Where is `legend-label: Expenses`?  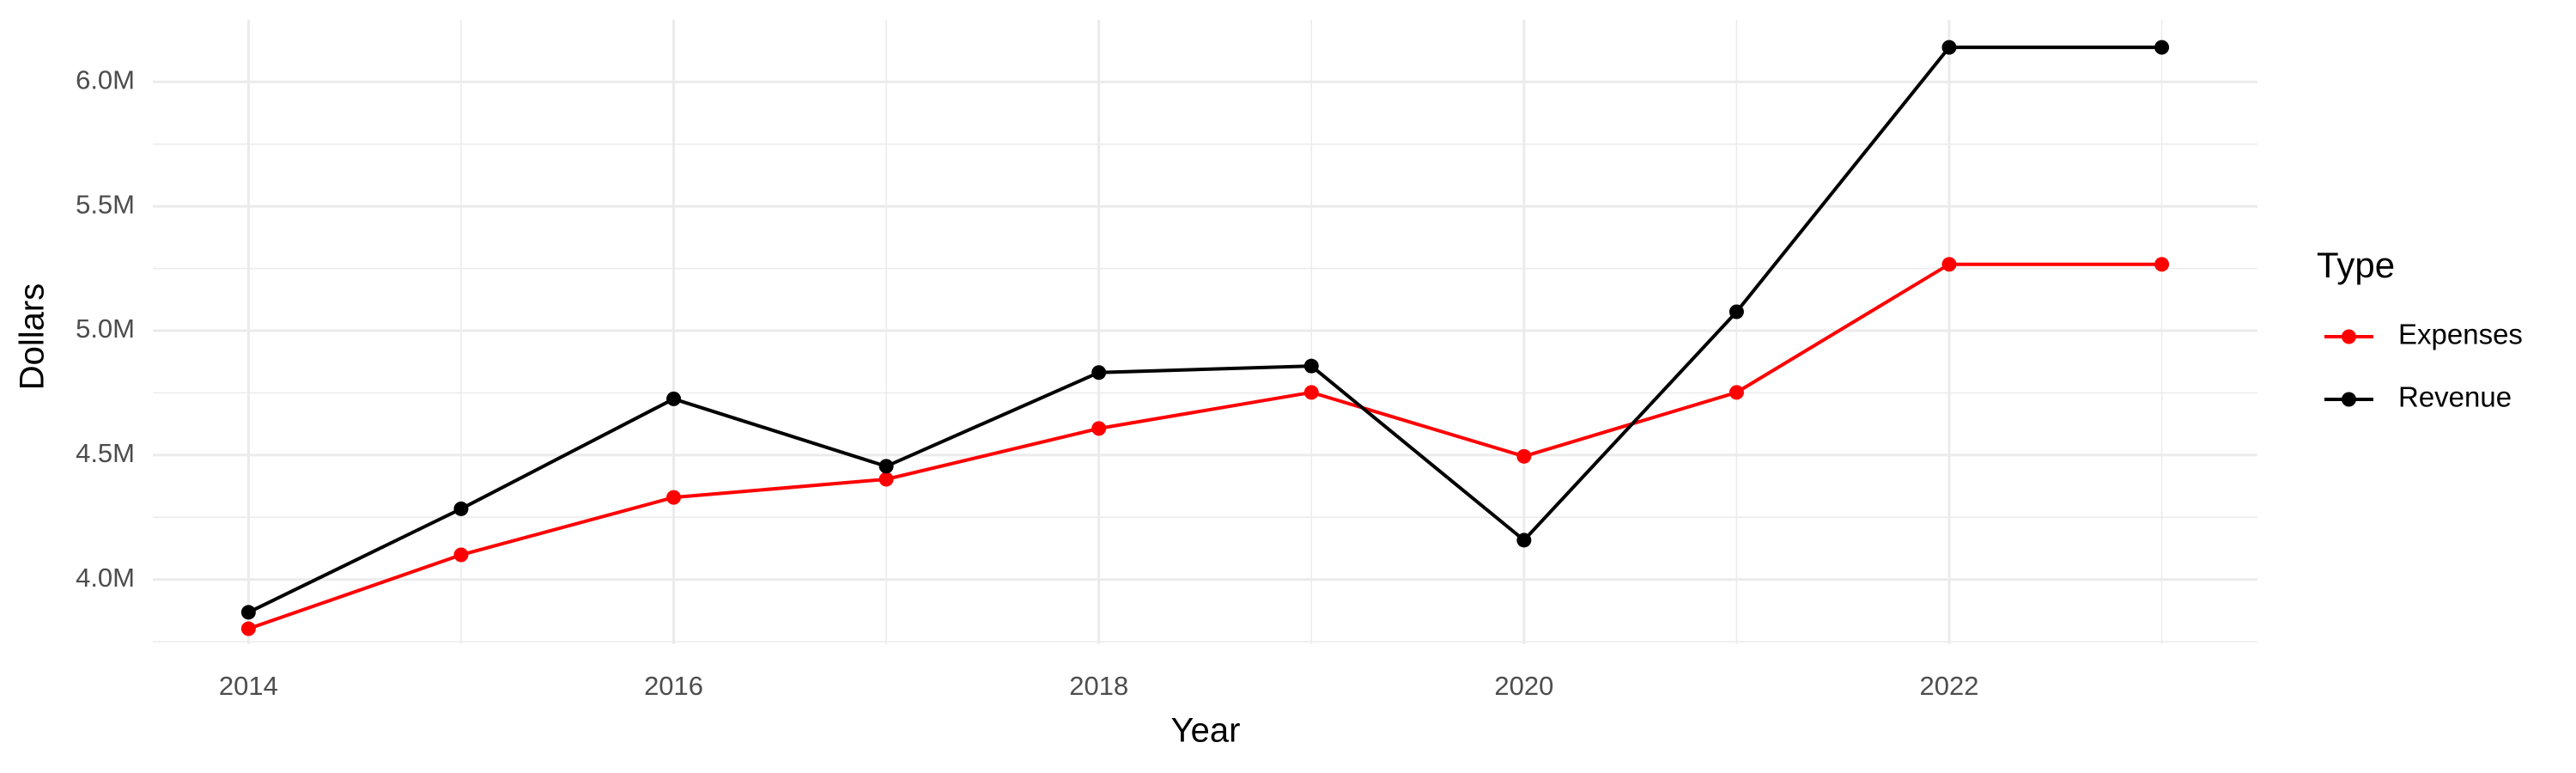
legend-label: Expenses is located at coordinates (2460, 334).